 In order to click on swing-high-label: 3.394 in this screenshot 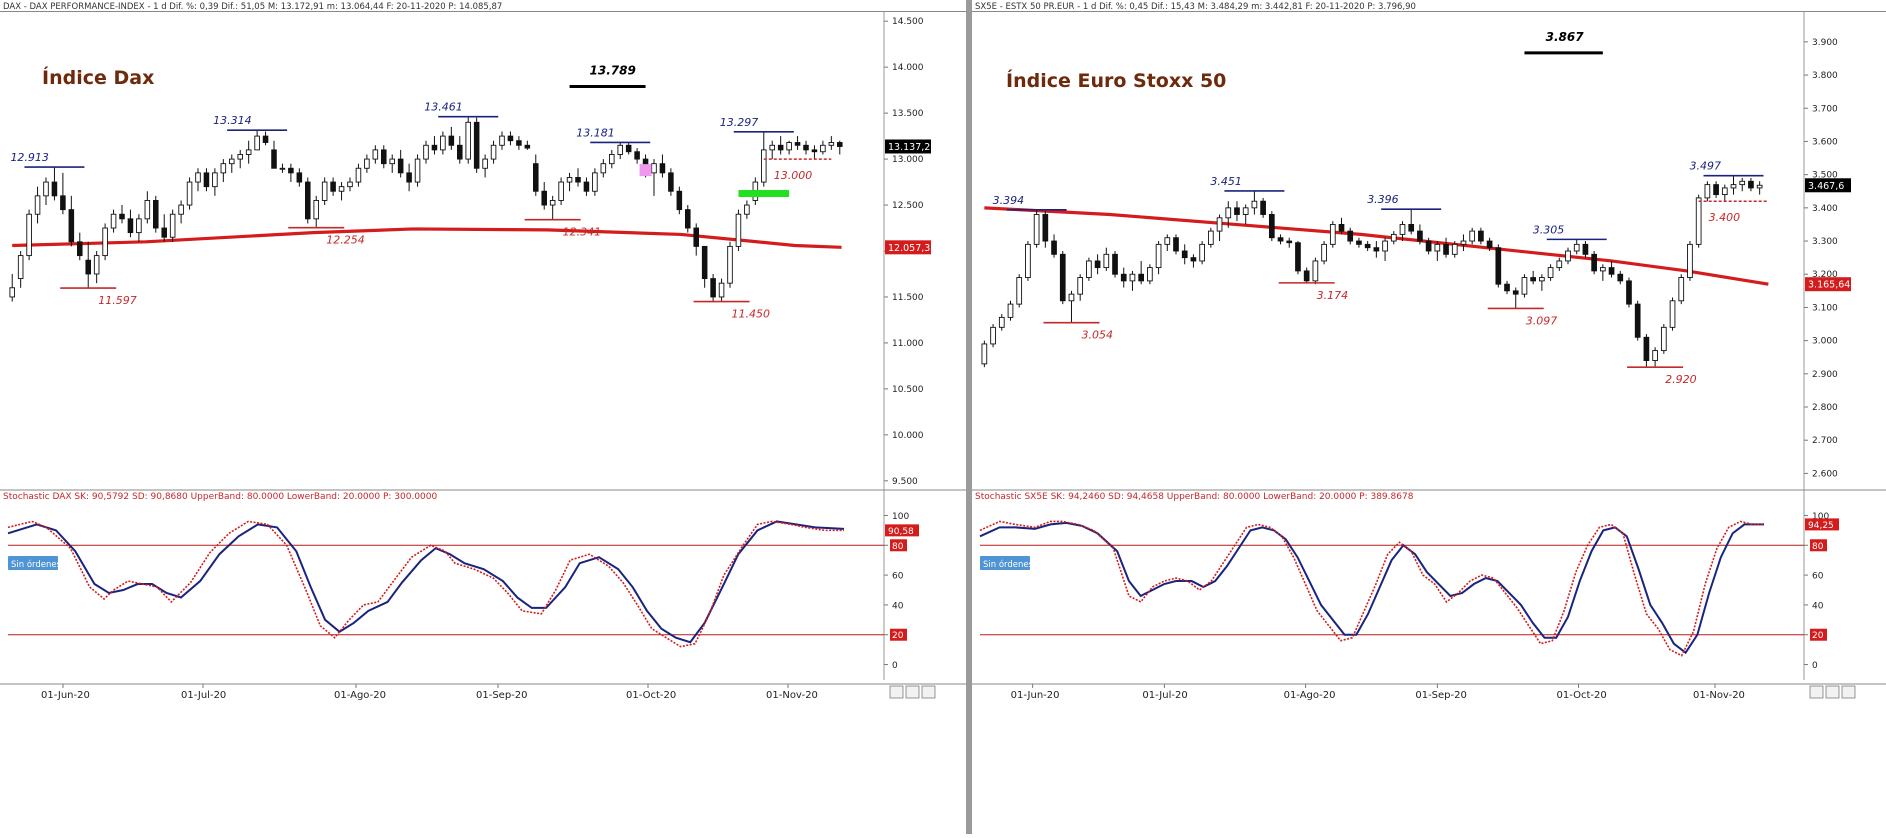, I will do `click(1009, 200)`.